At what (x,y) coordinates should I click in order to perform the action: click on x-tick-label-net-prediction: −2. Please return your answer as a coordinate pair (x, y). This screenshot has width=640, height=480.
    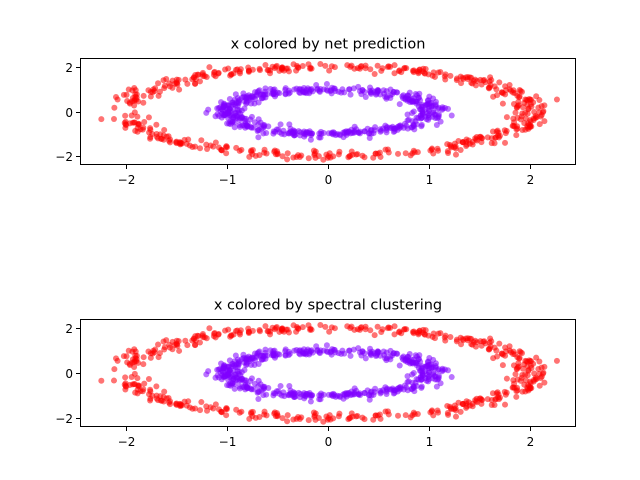
    Looking at the image, I should click on (127, 180).